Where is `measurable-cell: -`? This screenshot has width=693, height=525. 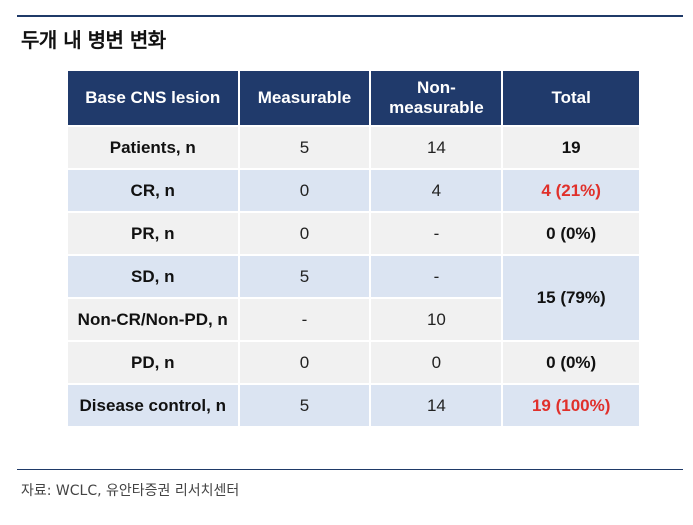 measurable-cell: - is located at coordinates (304, 319).